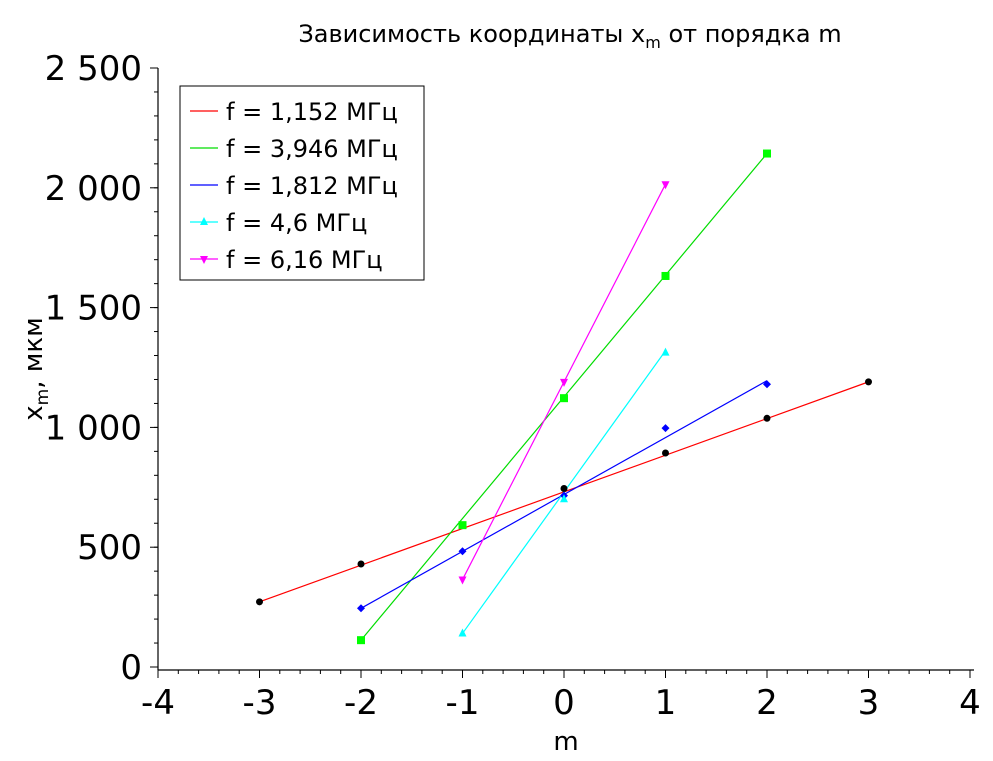 The width and height of the screenshot is (993, 761). I want to click on x-tick-label: 3, so click(869, 703).